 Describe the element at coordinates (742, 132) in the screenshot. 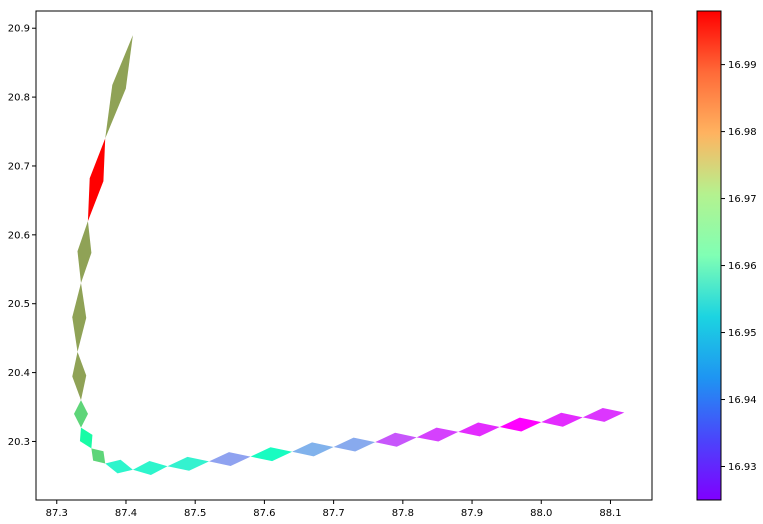

I see `colorbar-tick-label: 16.98` at that location.